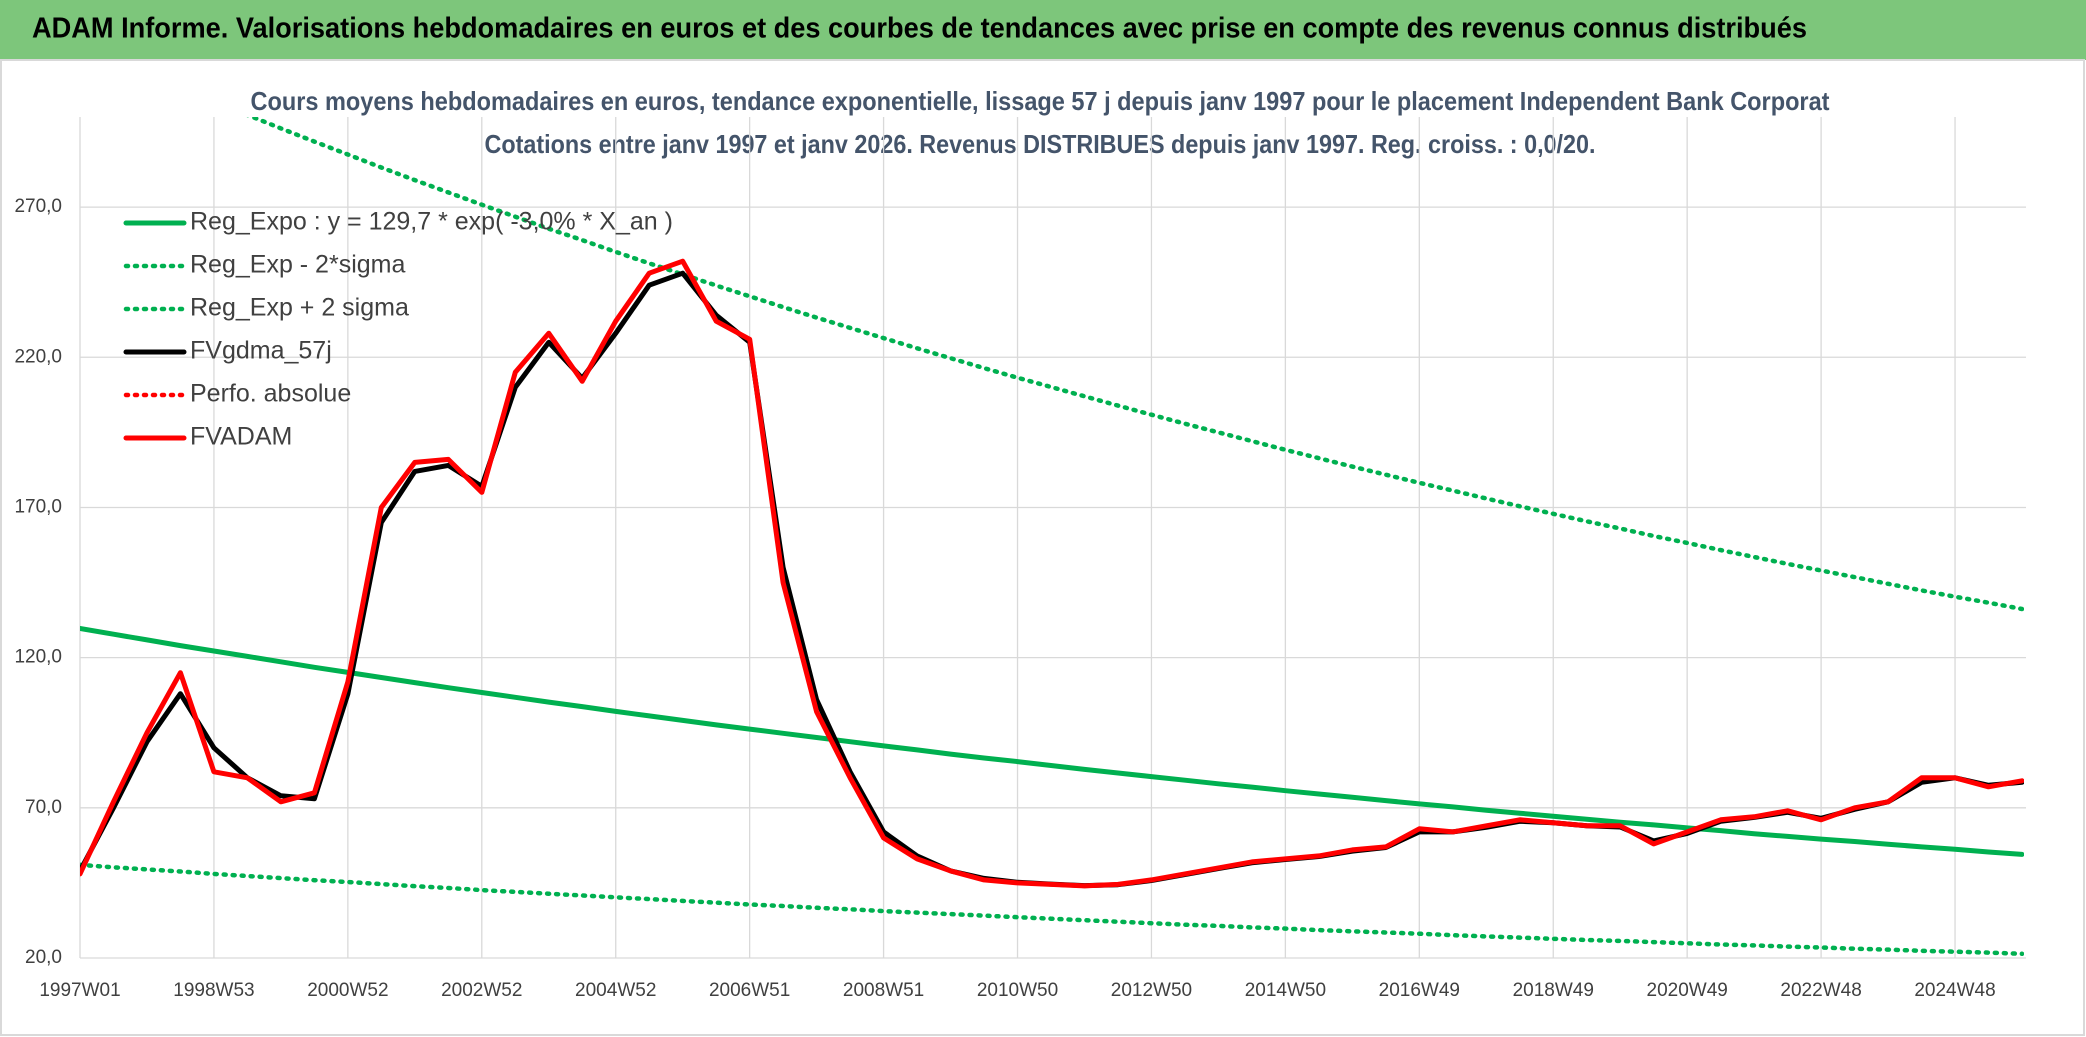 This screenshot has height=1037, width=2086. What do you see at coordinates (1553, 990) in the screenshot?
I see `x-tick-label: 2018W49` at bounding box center [1553, 990].